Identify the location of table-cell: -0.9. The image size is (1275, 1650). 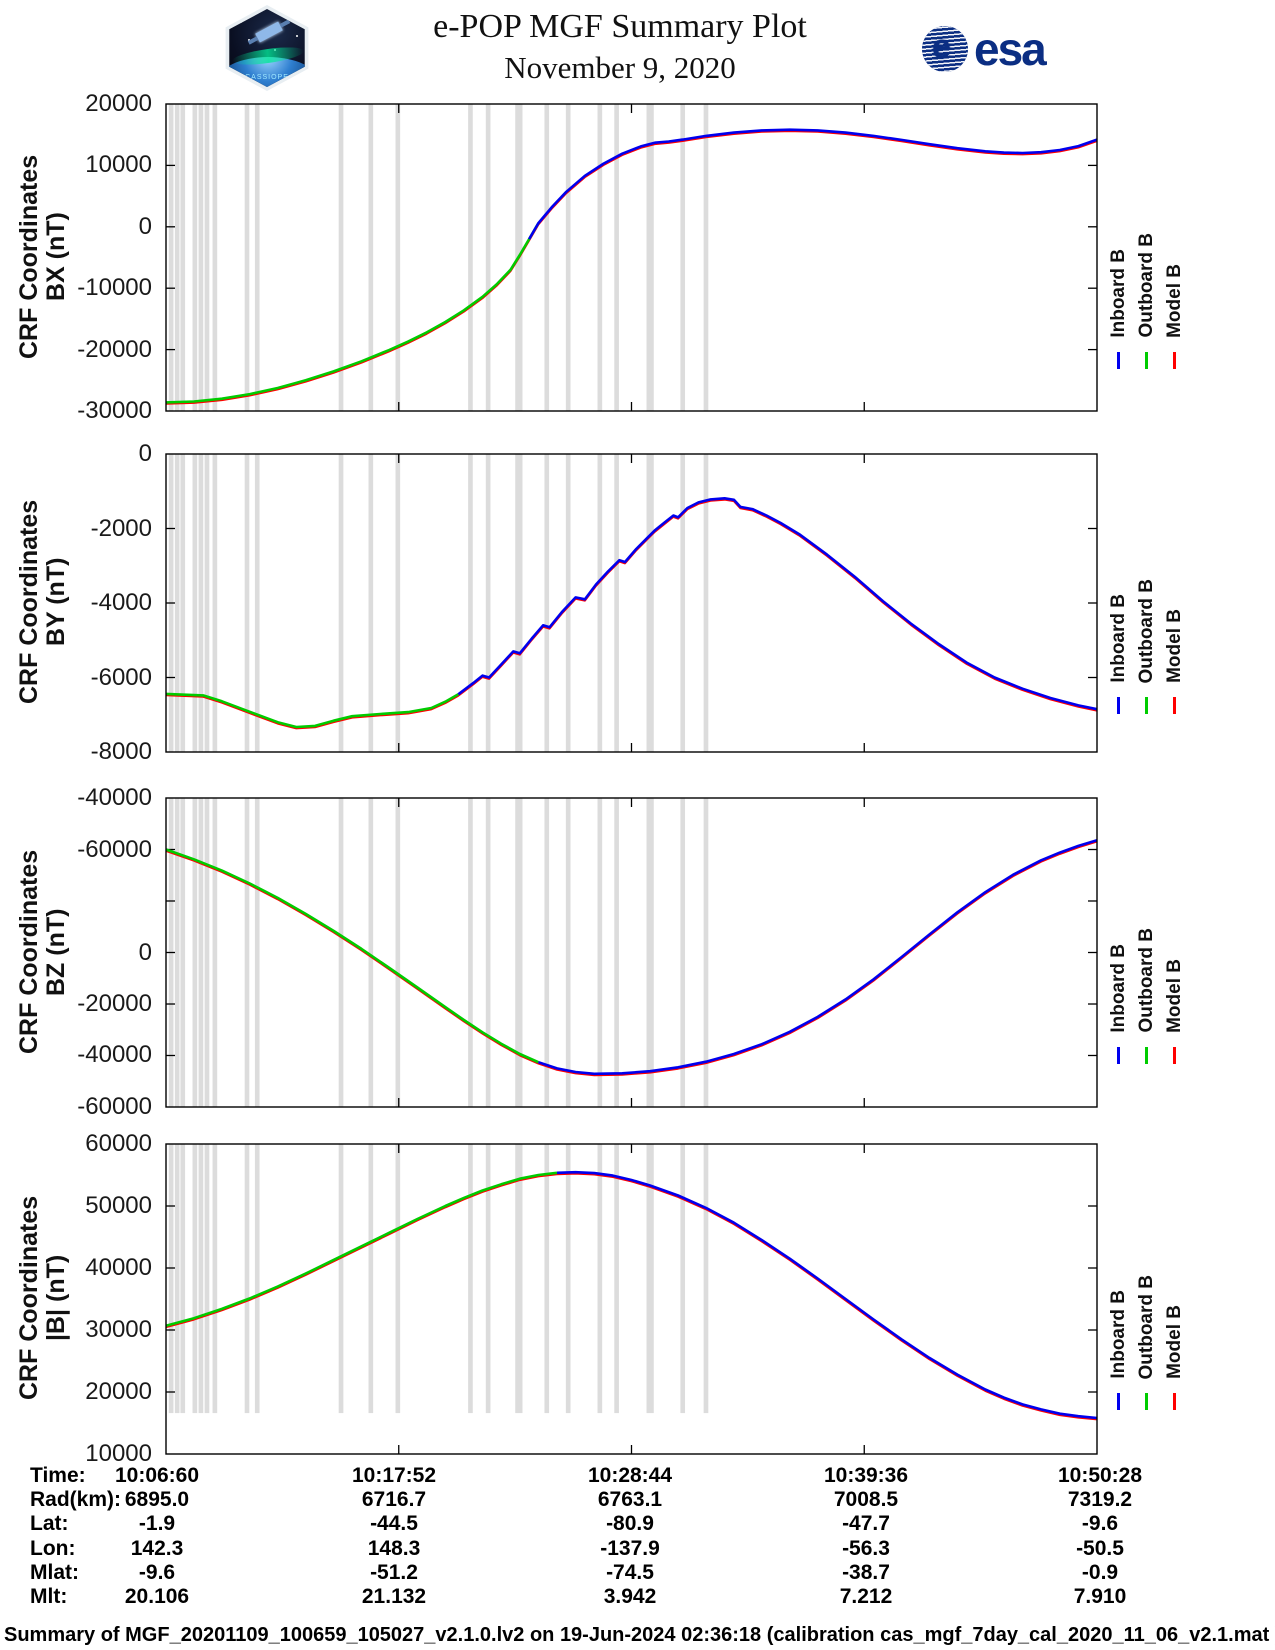
(1100, 1572).